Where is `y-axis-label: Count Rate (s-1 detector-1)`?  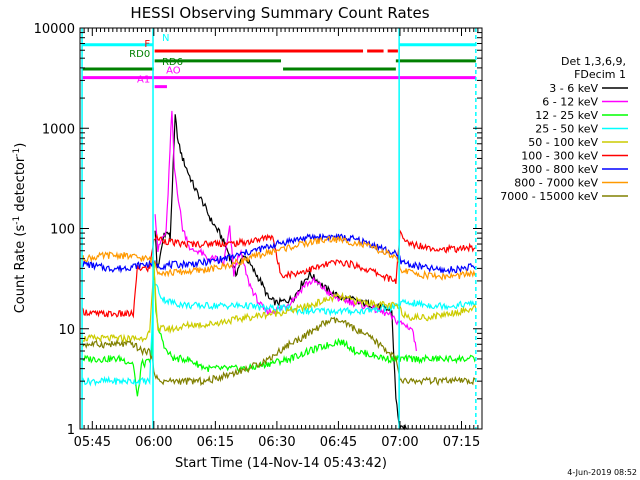
y-axis-label: Count Rate (s-1 detector-1) is located at coordinates (20, 228).